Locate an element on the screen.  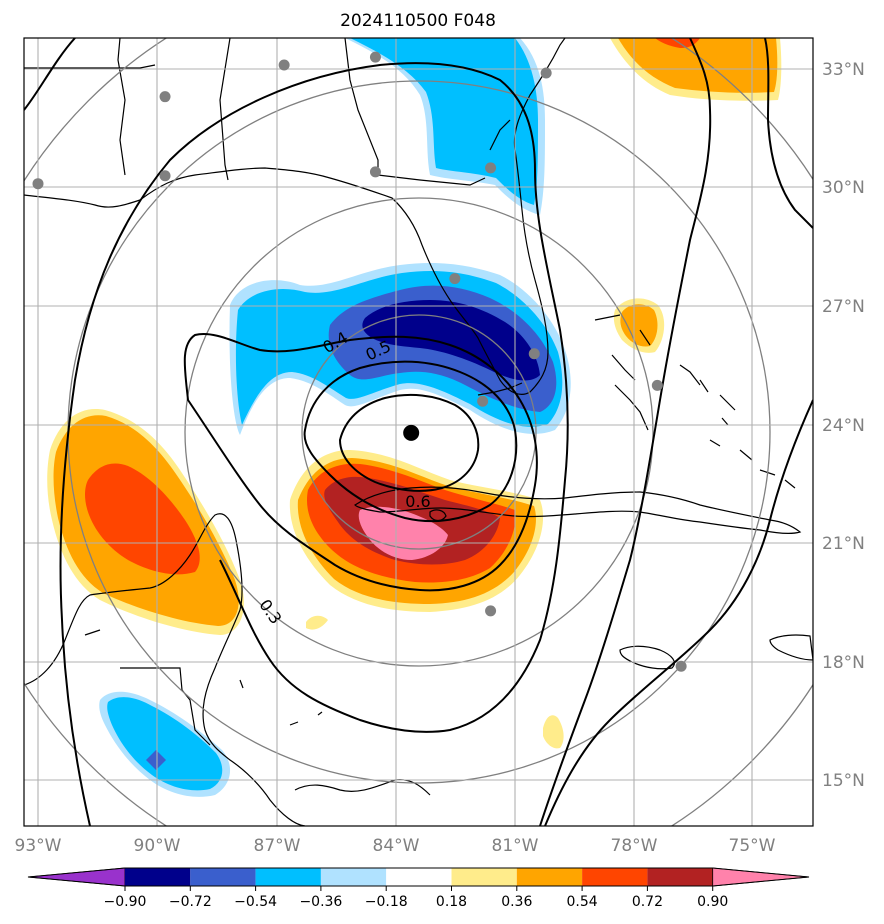
lat-label-15n: 15°N is located at coordinates (843, 781).